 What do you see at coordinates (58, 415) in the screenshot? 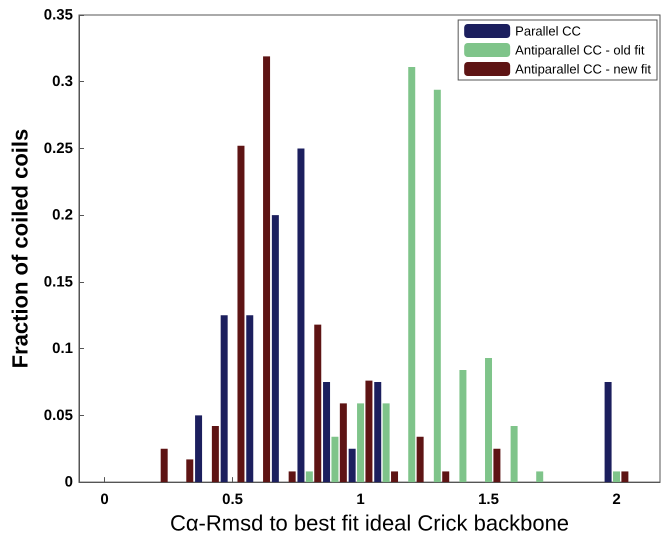
I see `y-tick-label: 0.05` at bounding box center [58, 415].